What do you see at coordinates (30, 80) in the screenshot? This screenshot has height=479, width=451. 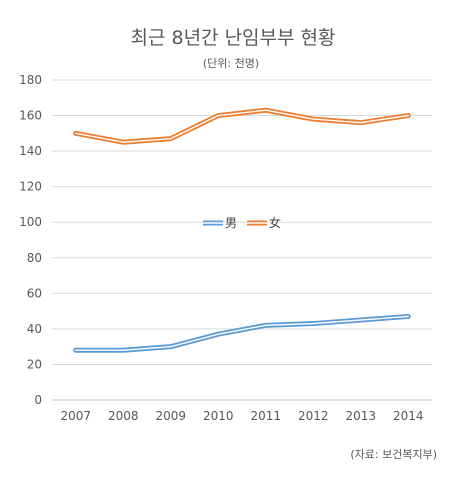 I see `y-tick-label: 180` at bounding box center [30, 80].